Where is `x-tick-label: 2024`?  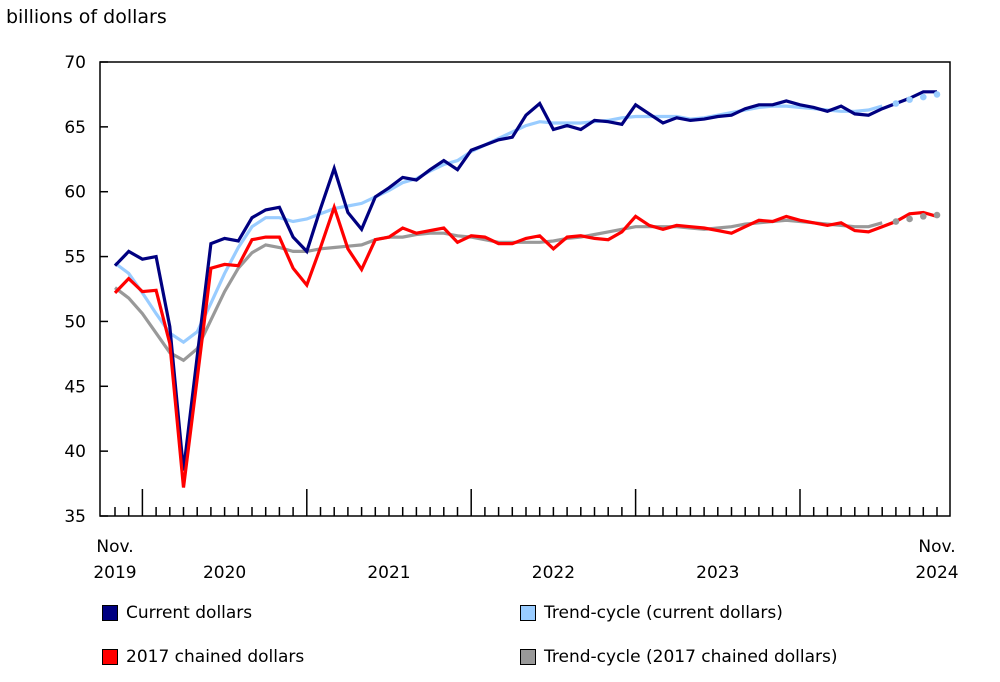
x-tick-label: 2024 is located at coordinates (936, 573).